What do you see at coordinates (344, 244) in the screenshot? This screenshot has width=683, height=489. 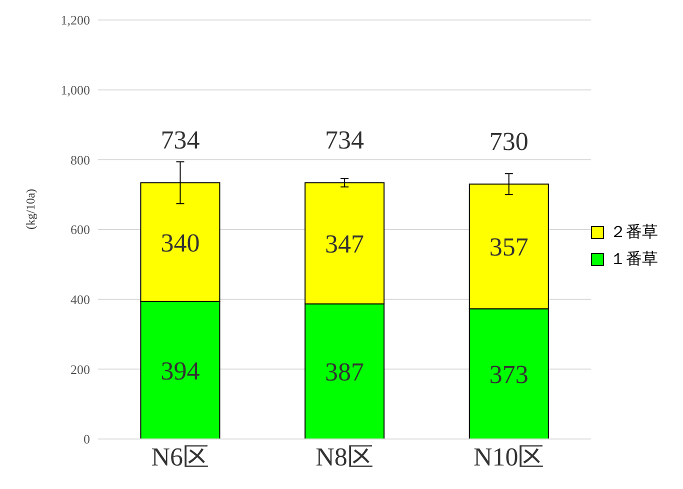 I see `data-label: 347` at bounding box center [344, 244].